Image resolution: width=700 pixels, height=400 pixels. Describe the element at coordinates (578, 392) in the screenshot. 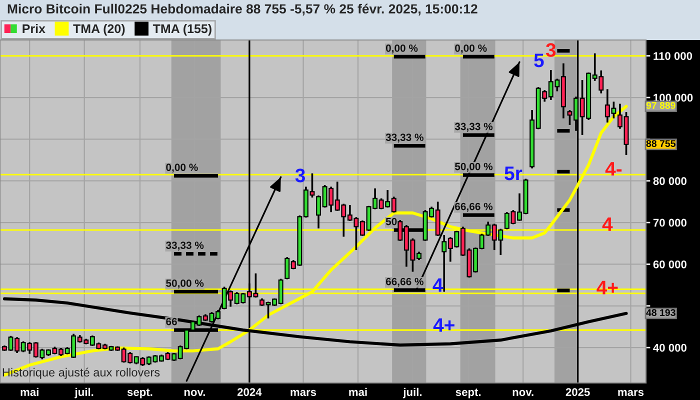

I see `x-tick-label: 2025` at that location.